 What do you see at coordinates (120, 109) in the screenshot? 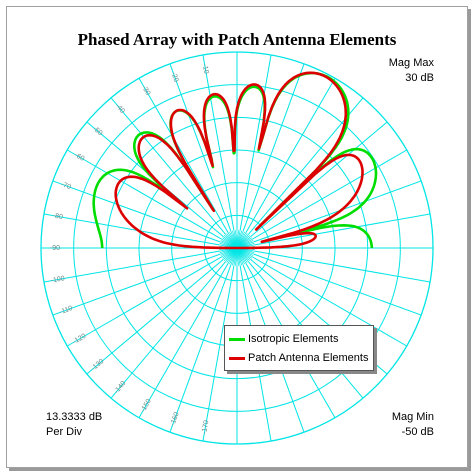
I see `angle-tick-label: -40` at bounding box center [120, 109].